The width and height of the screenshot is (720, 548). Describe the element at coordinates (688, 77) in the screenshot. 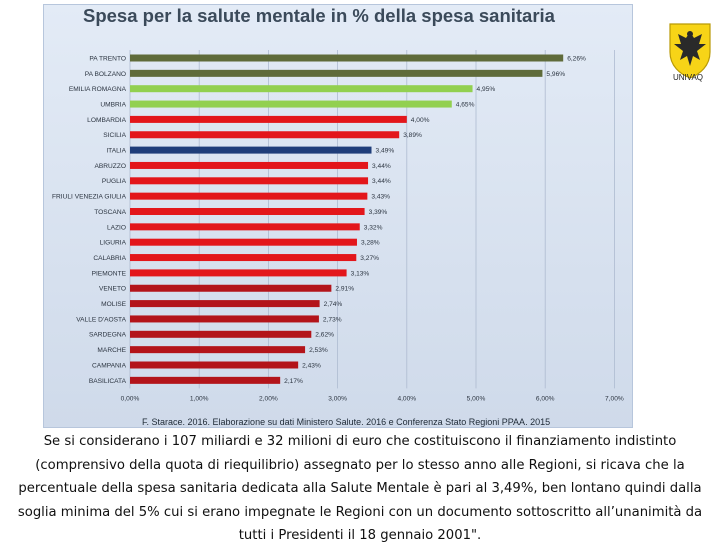

I see `logo-label: UNIVAQ` at that location.